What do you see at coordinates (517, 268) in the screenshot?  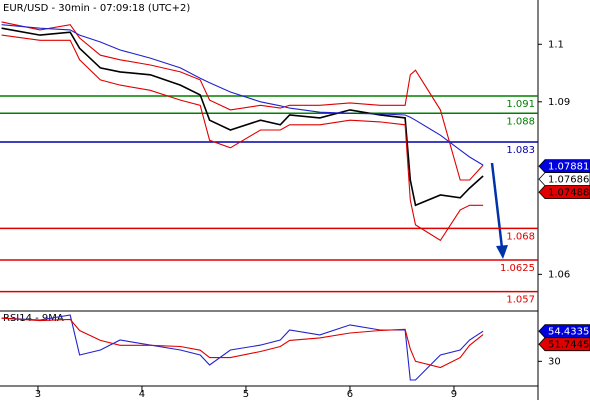 I see `level-label: 1.0625` at bounding box center [517, 268].